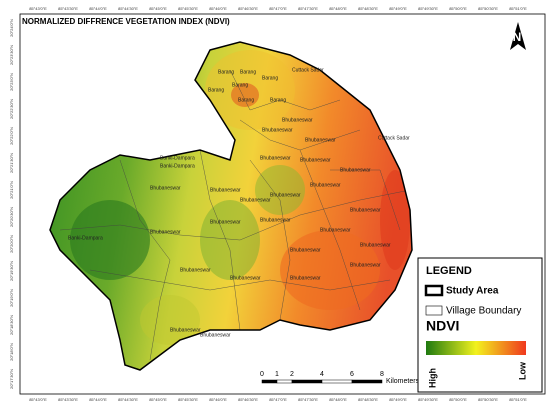  Describe the element at coordinates (68, 399) in the screenshot. I see `bottom-coordinate: 85°43'30"E` at that location.